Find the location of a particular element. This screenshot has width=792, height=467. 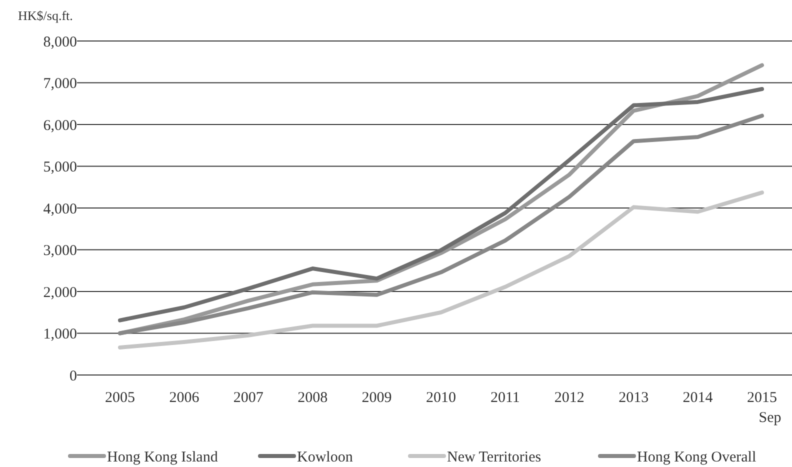

x-tick-label: 2015 Sep is located at coordinates (764, 408).